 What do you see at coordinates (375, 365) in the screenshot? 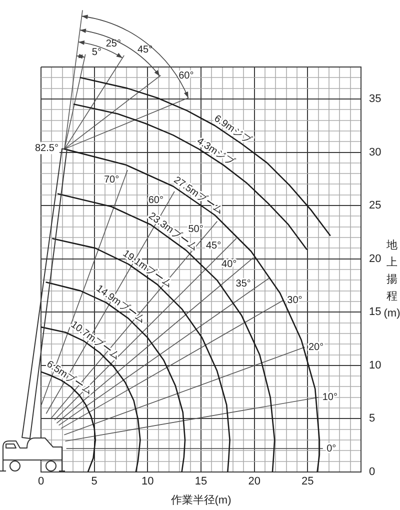
I see `y-tick-label: 10` at bounding box center [375, 365].